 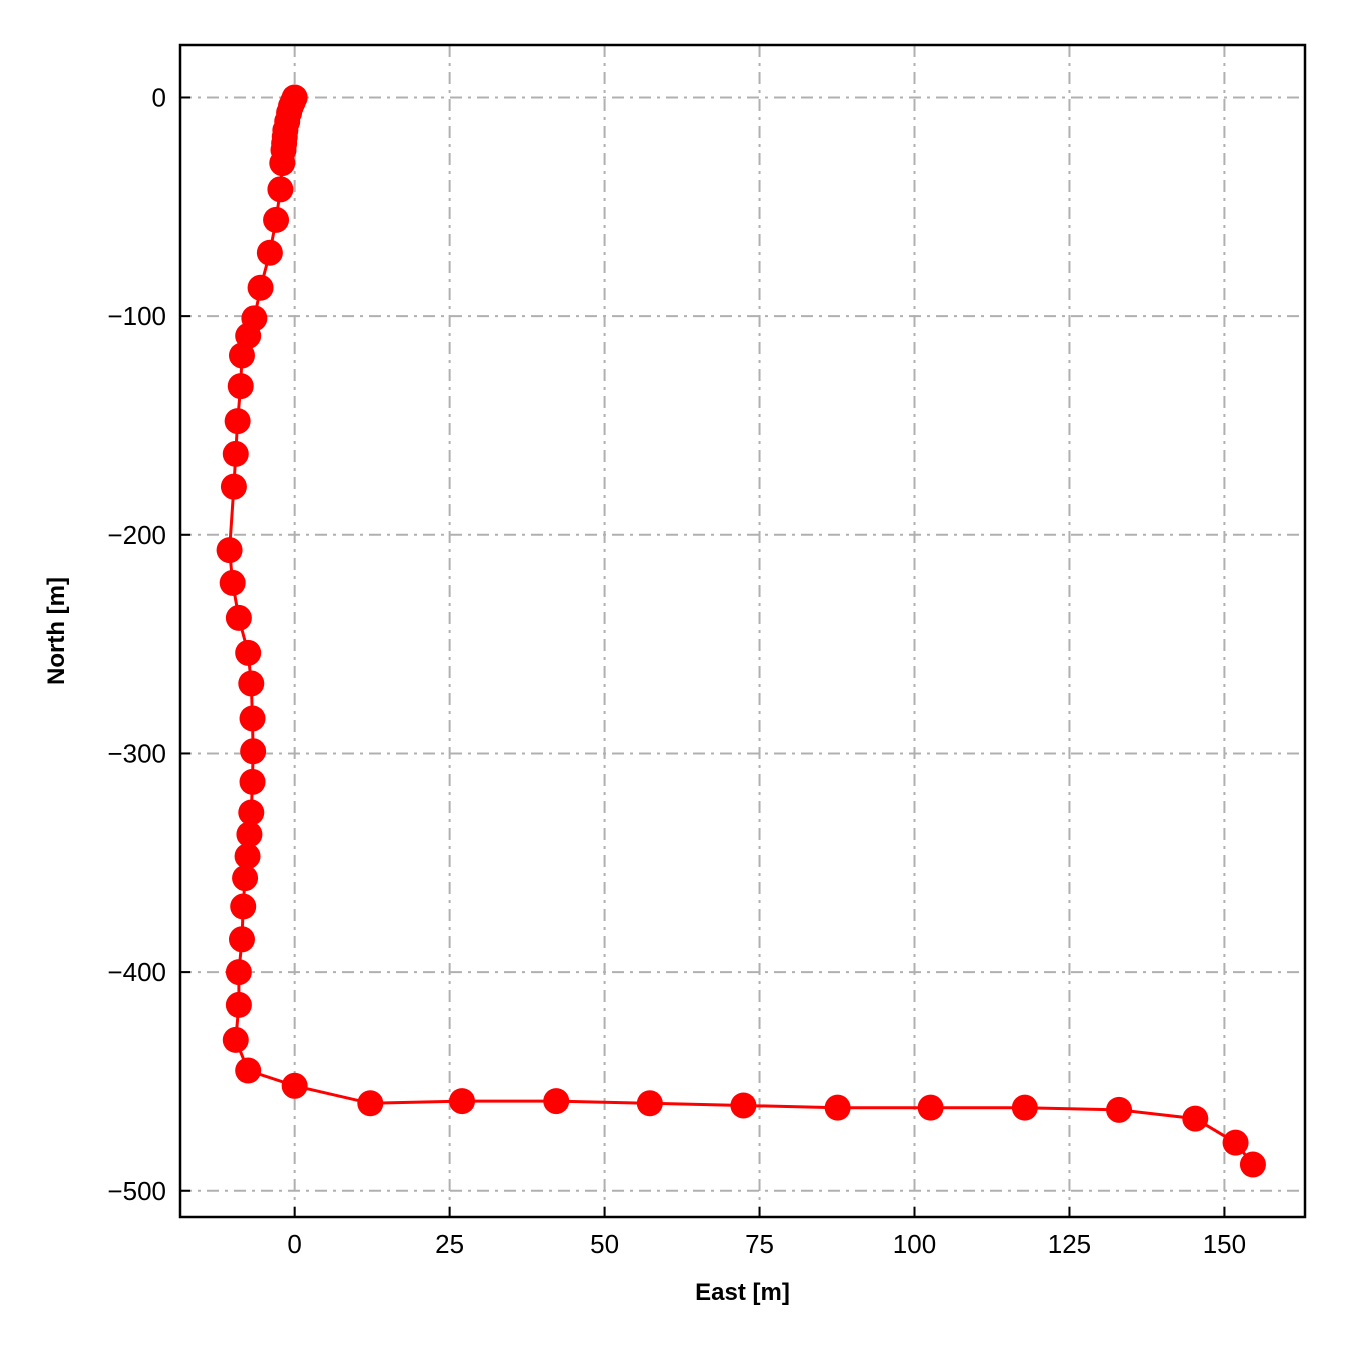 What do you see at coordinates (759, 1244) in the screenshot?
I see `x-tick-label: 75` at bounding box center [759, 1244].